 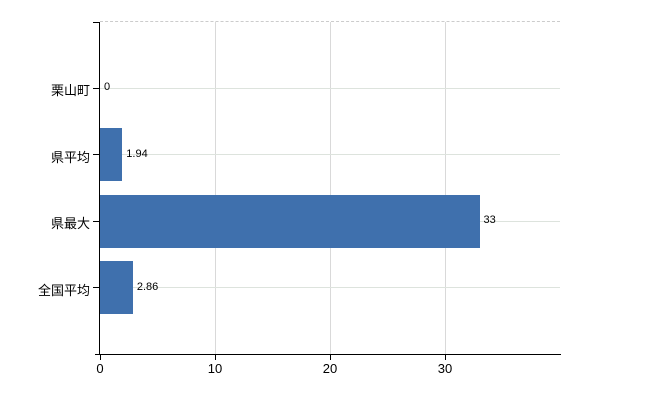 What do you see at coordinates (137, 153) in the screenshot?
I see `bar-value-label: 1.94` at bounding box center [137, 153].